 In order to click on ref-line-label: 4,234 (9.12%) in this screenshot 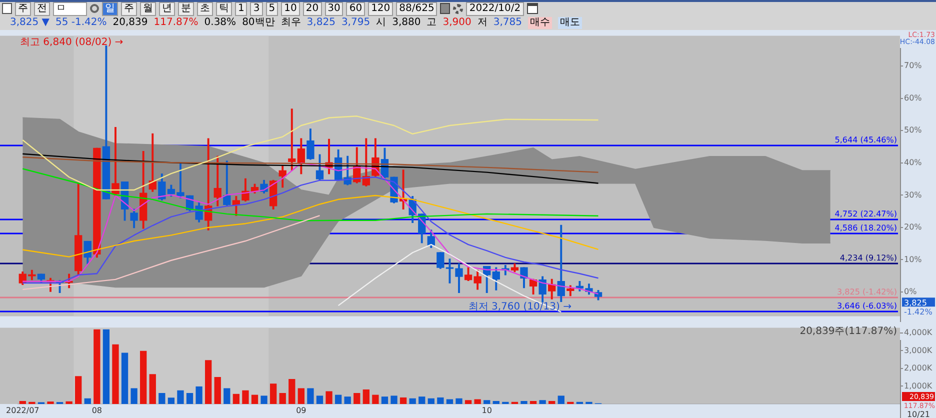, I will do `click(868, 258)`.